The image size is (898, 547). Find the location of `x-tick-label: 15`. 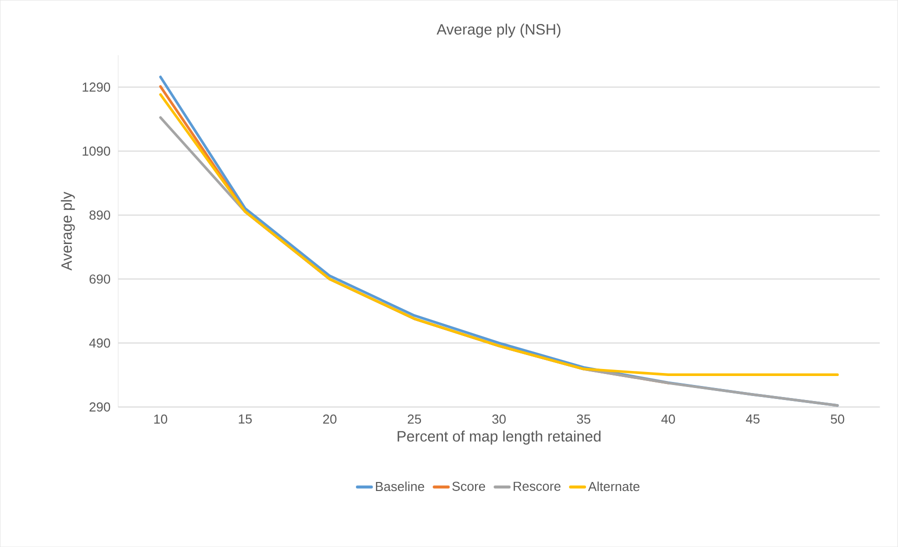

x-tick-label: 15 is located at coordinates (245, 419).